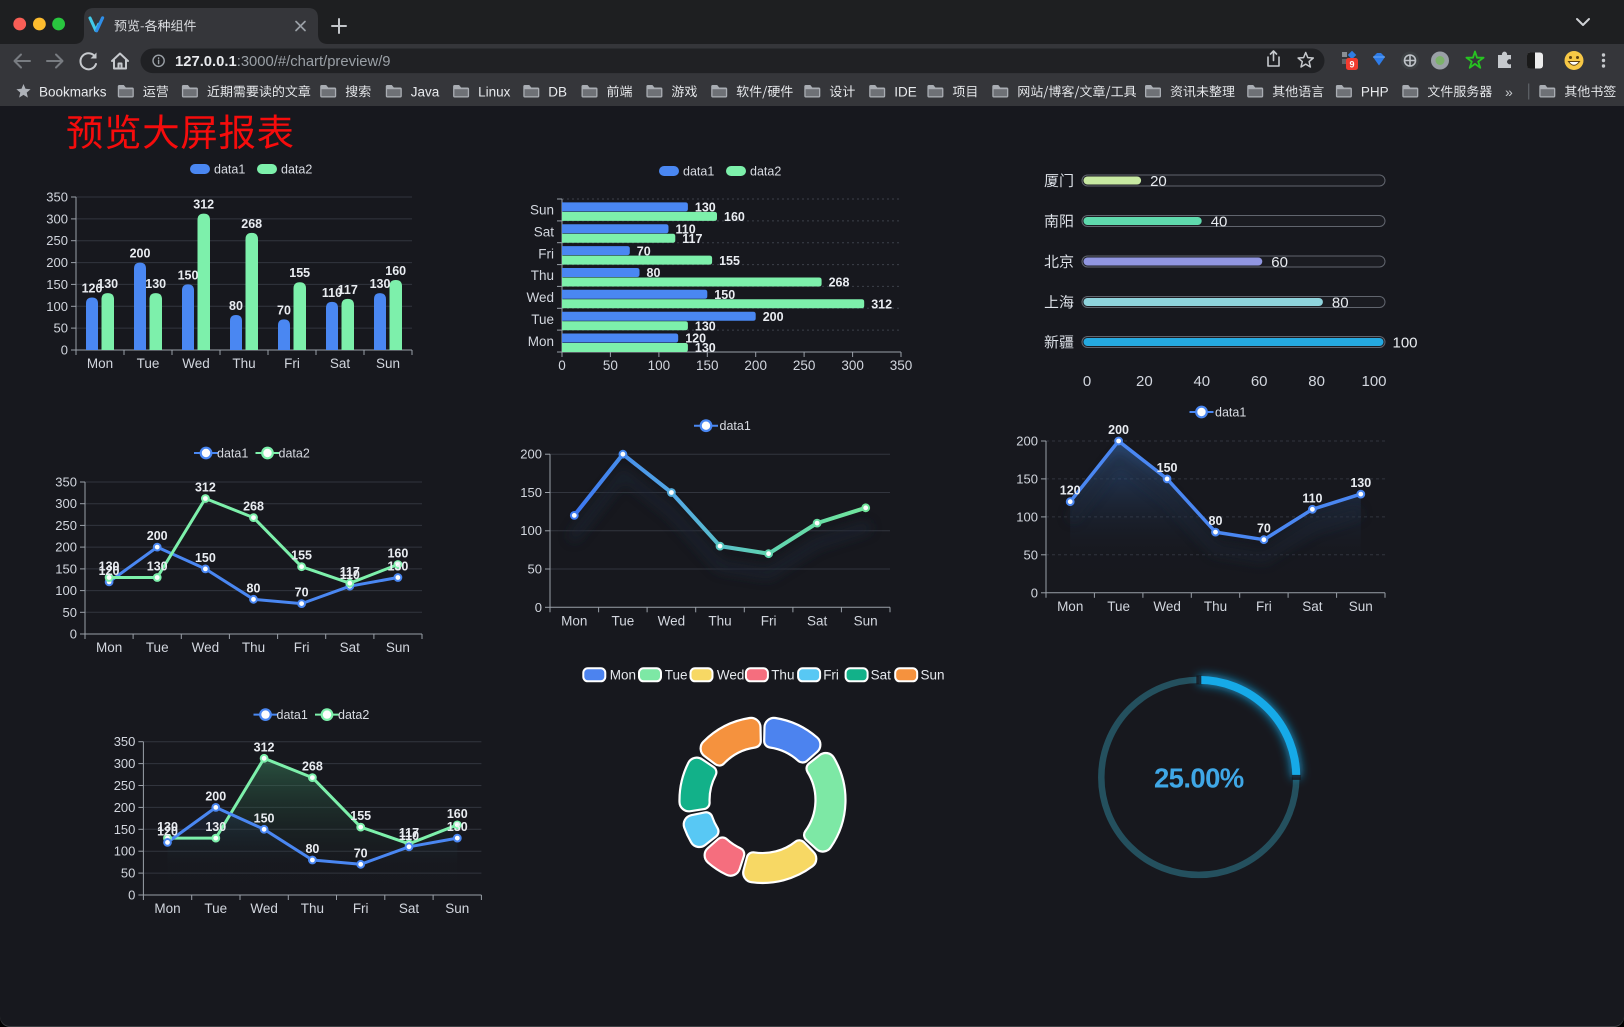 This screenshot has height=1027, width=1624. Describe the element at coordinates (557, 92) in the screenshot. I see `svg-text: DB` at that location.